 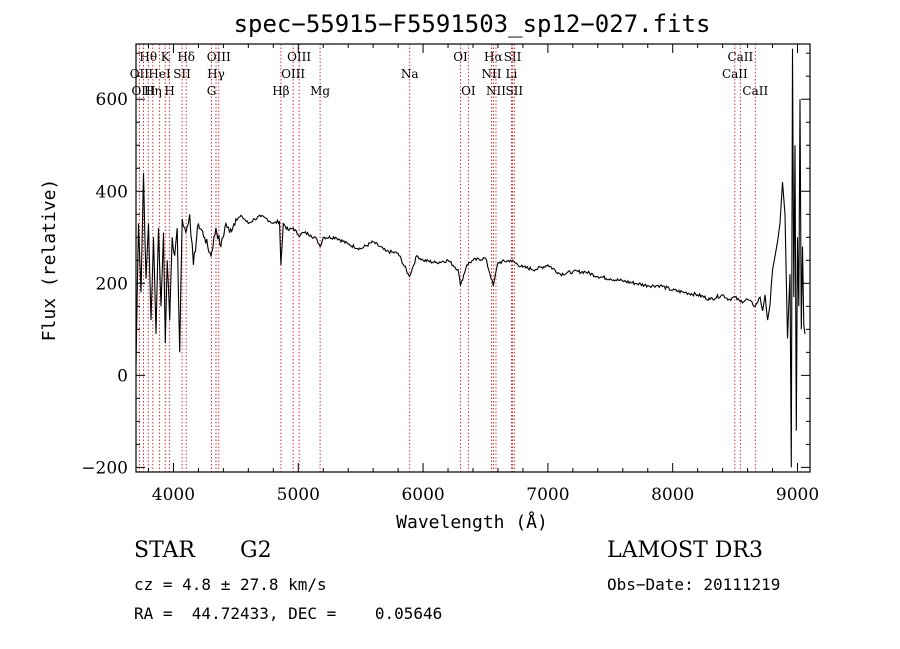 What do you see at coordinates (472, 24) in the screenshot?
I see `chart-title: spec−55915−F5591503_sp12−027.fits` at bounding box center [472, 24].